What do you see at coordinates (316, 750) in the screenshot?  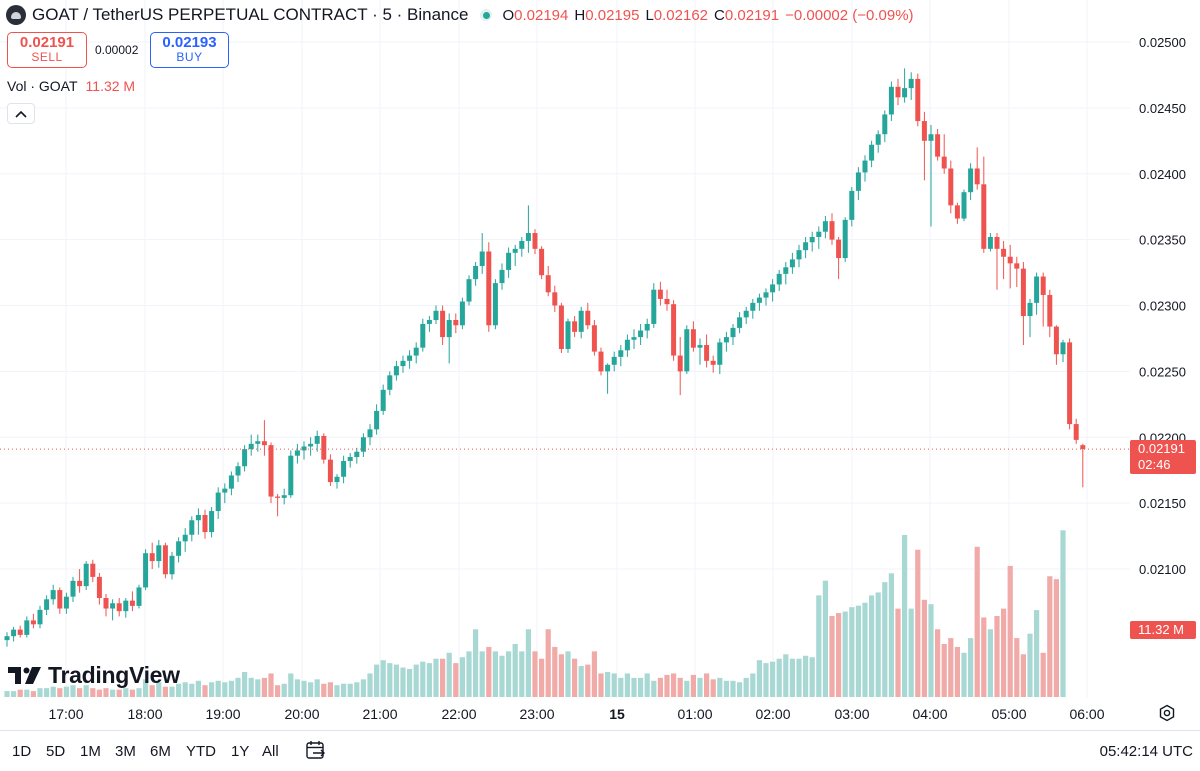 I see `calendar-goto-icon` at bounding box center [316, 750].